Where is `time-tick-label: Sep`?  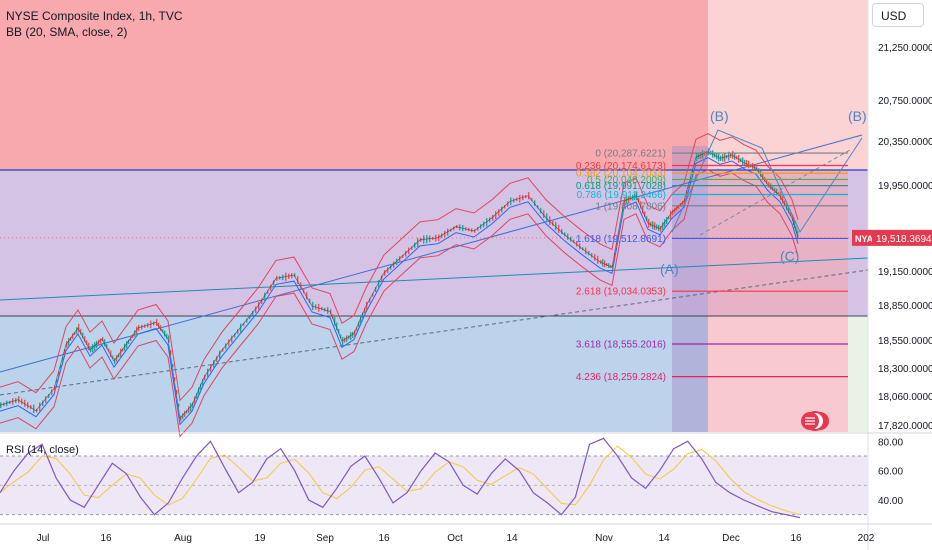 time-tick-label: Sep is located at coordinates (325, 538).